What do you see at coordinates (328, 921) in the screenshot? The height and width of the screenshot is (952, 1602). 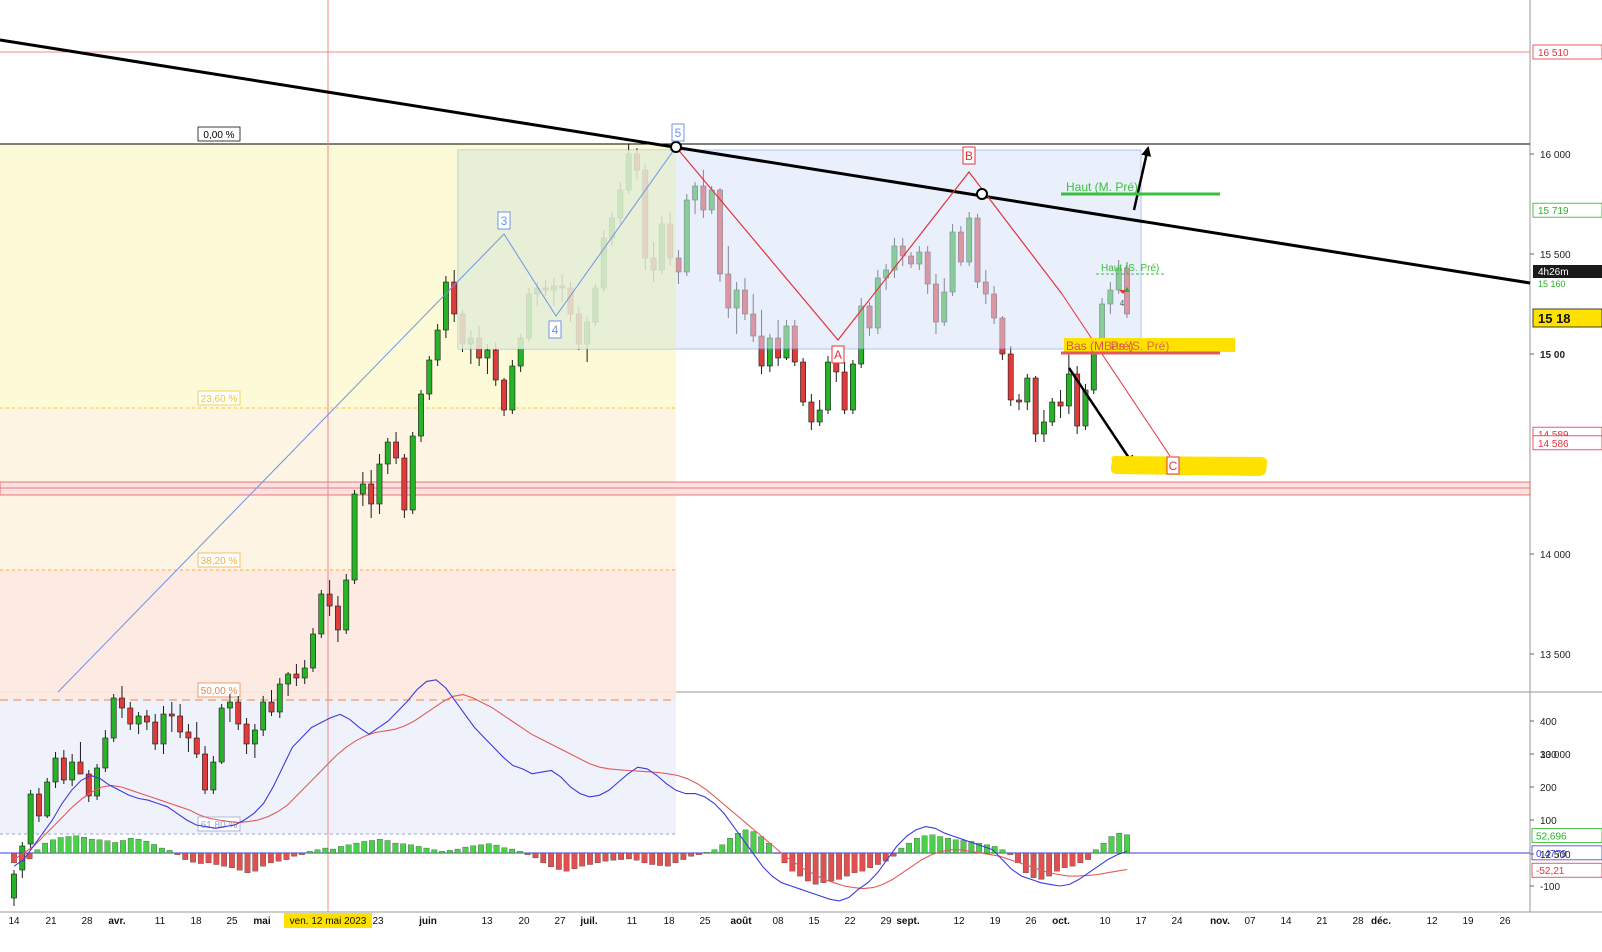 I see `time-tick: ven. 12 mai 2023` at bounding box center [328, 921].